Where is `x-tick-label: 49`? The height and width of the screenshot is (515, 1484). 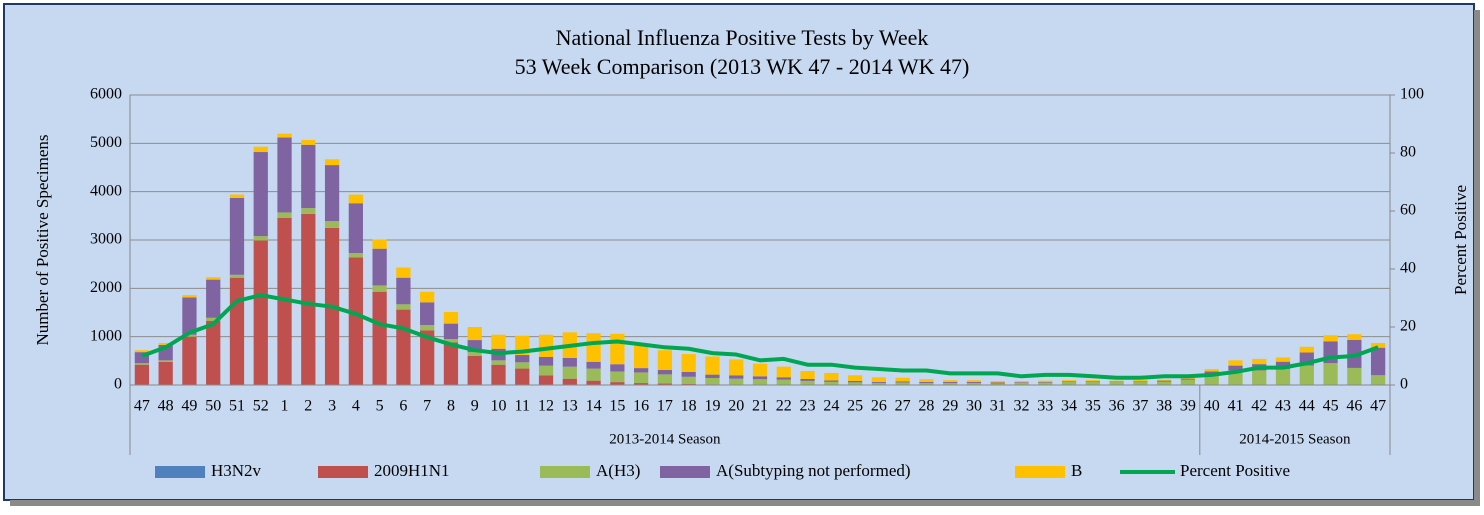 x-tick-label: 49 is located at coordinates (189, 406).